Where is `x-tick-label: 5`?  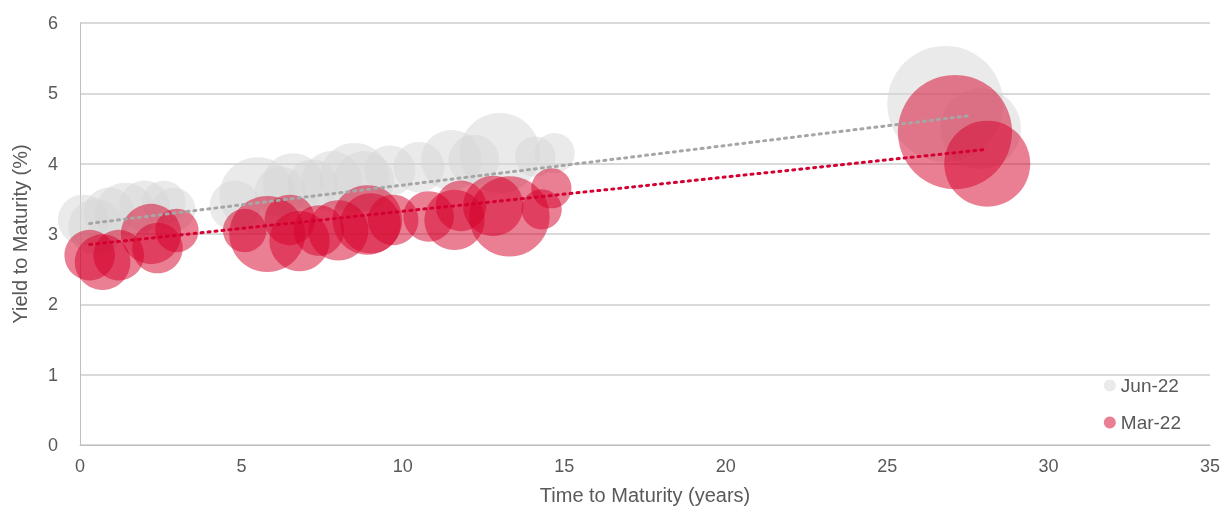 x-tick-label: 5 is located at coordinates (241, 466).